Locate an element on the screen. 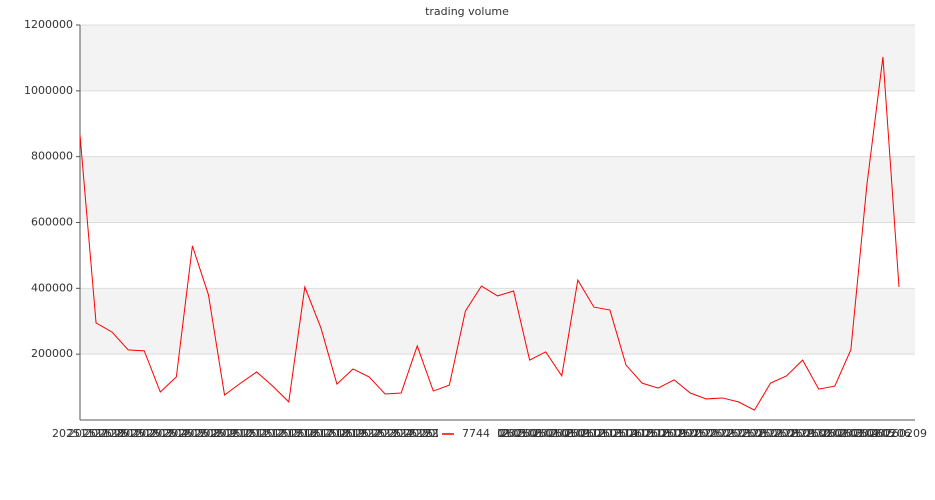  y-tick-label: 1200000 is located at coordinates (48, 24).